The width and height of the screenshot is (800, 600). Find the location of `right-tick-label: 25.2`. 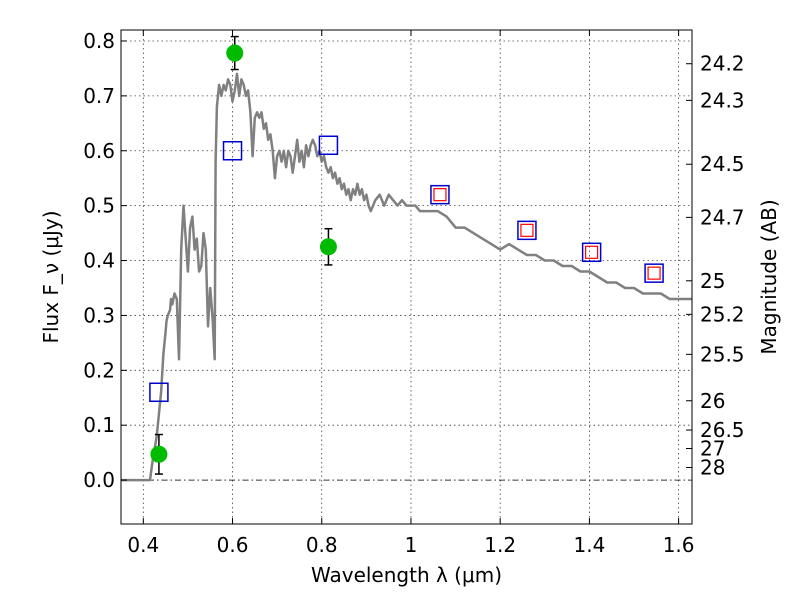

right-tick-label: 25.2 is located at coordinates (722, 314).